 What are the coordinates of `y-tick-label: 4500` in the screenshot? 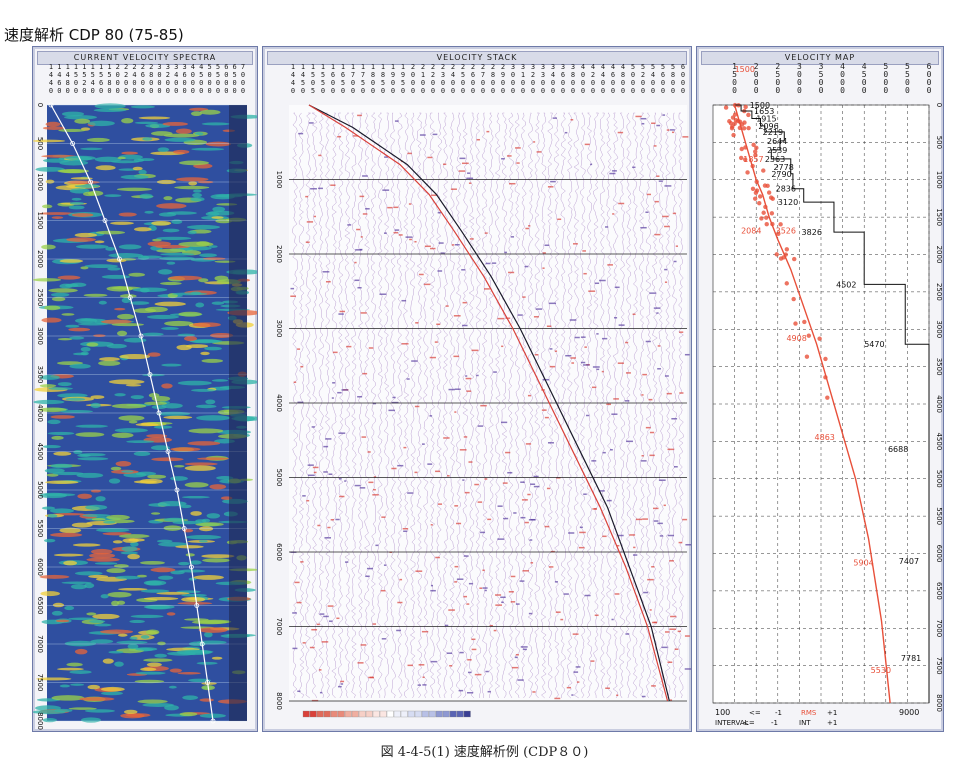 It's located at (40, 452).